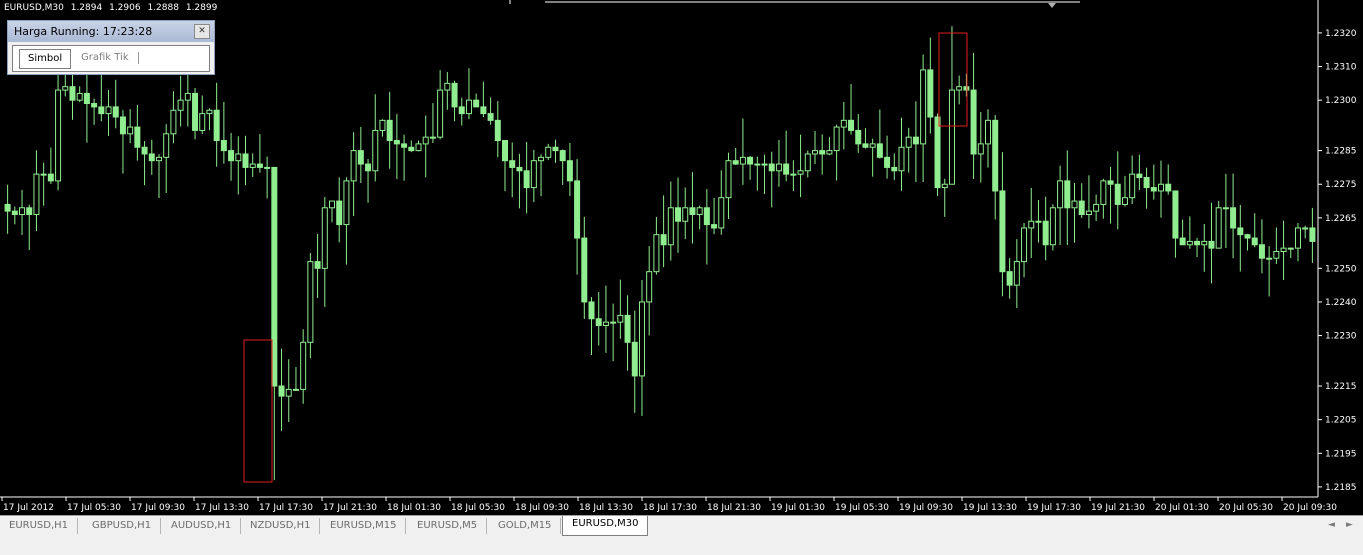  What do you see at coordinates (448, 526) in the screenshot?
I see `chart-tab-eurusd-m5: EURUSD,M5` at bounding box center [448, 526].